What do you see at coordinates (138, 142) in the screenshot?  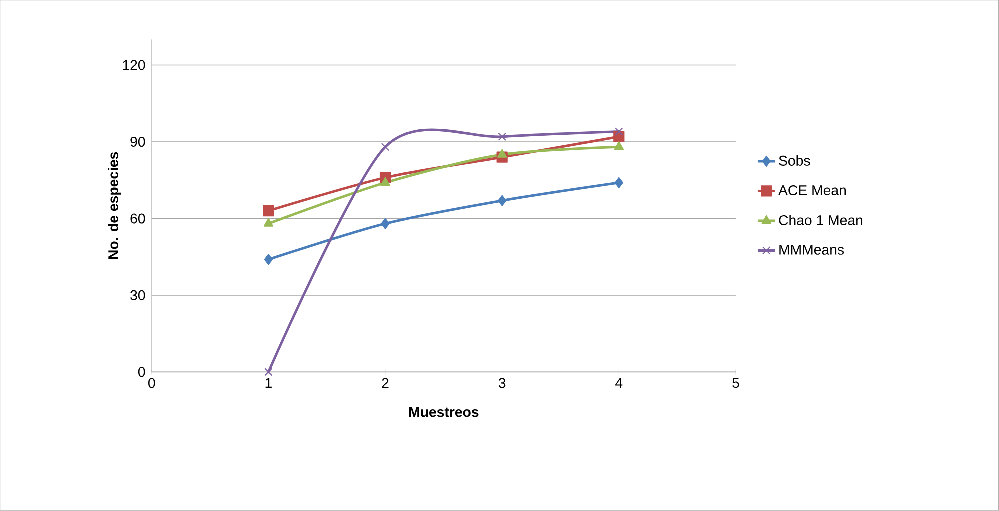 I see `y-tick-label: 90` at bounding box center [138, 142].